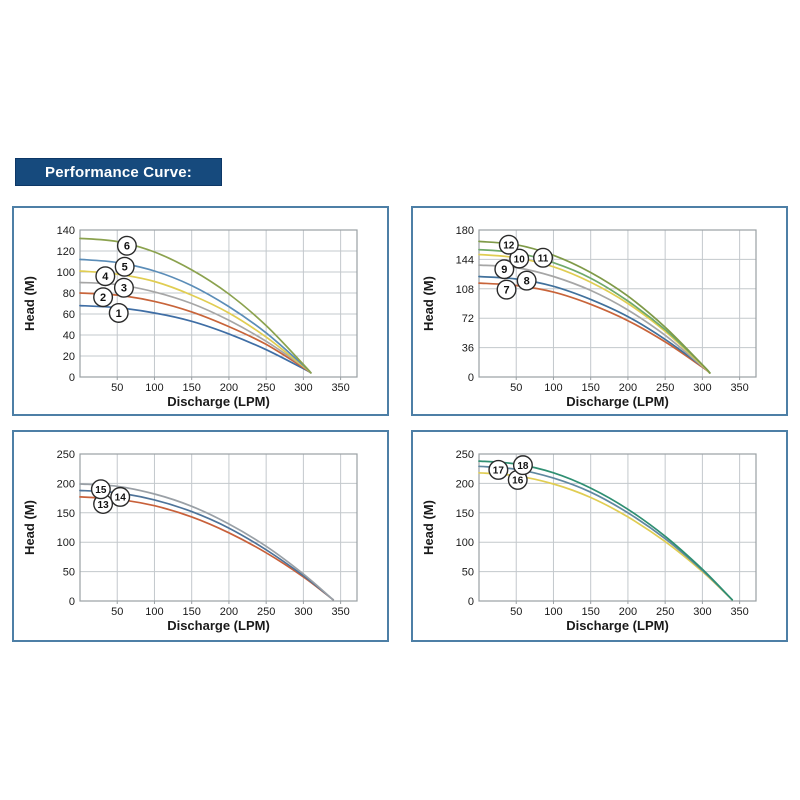 The image size is (800, 800). I want to click on curve-label-number: 18, so click(523, 466).